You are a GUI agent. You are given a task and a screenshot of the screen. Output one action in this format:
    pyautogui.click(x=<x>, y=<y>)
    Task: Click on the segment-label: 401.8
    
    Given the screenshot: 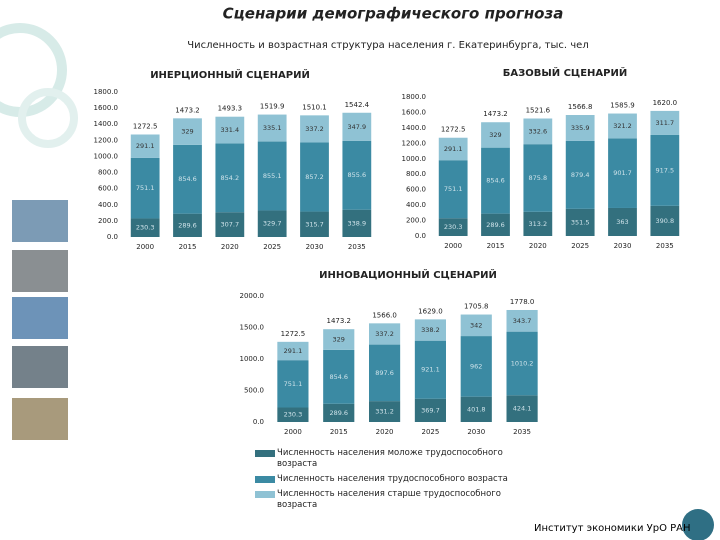 What is the action you would take?
    pyautogui.click(x=476, y=409)
    